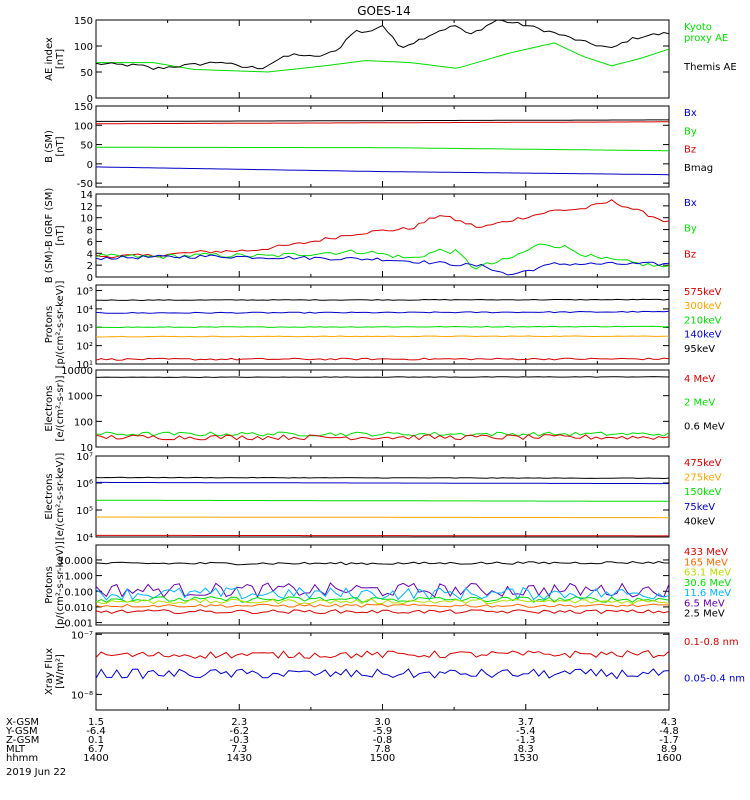 Image resolution: width=750 pixels, height=800 pixels. What do you see at coordinates (55, 236) in the screenshot?
I see `y-axis-label: B (SM)-B IGRF (SM)[nT]` at bounding box center [55, 236].